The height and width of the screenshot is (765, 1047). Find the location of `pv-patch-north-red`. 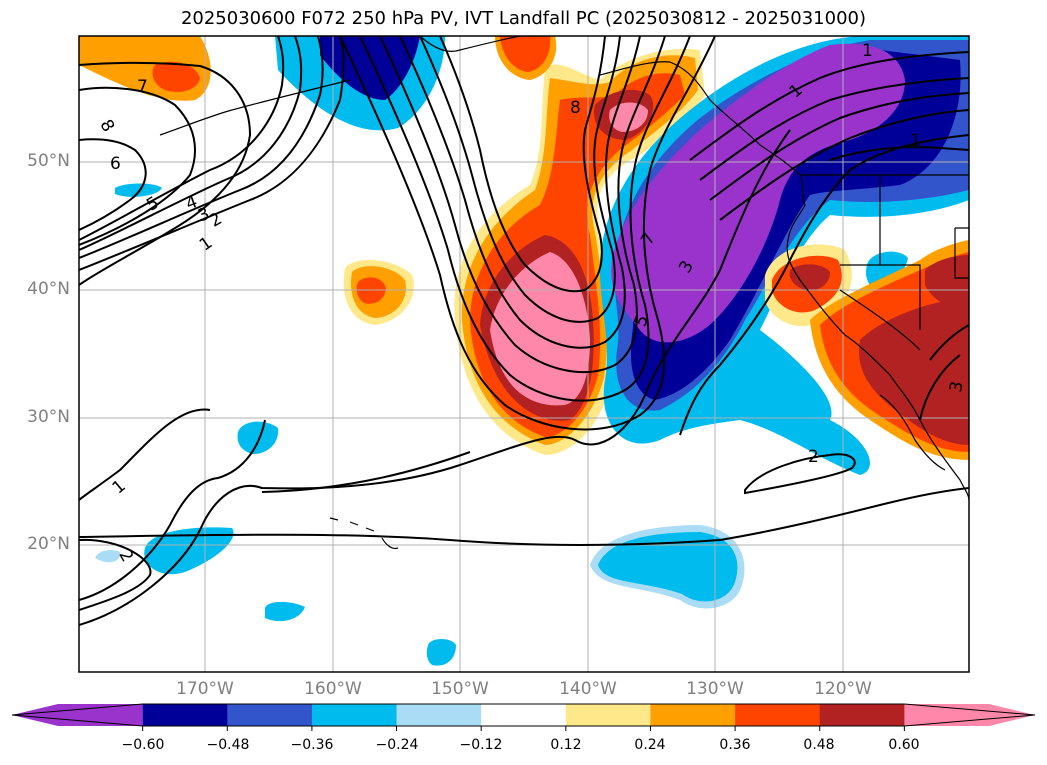

pv-patch-north-red is located at coordinates (176, 76).